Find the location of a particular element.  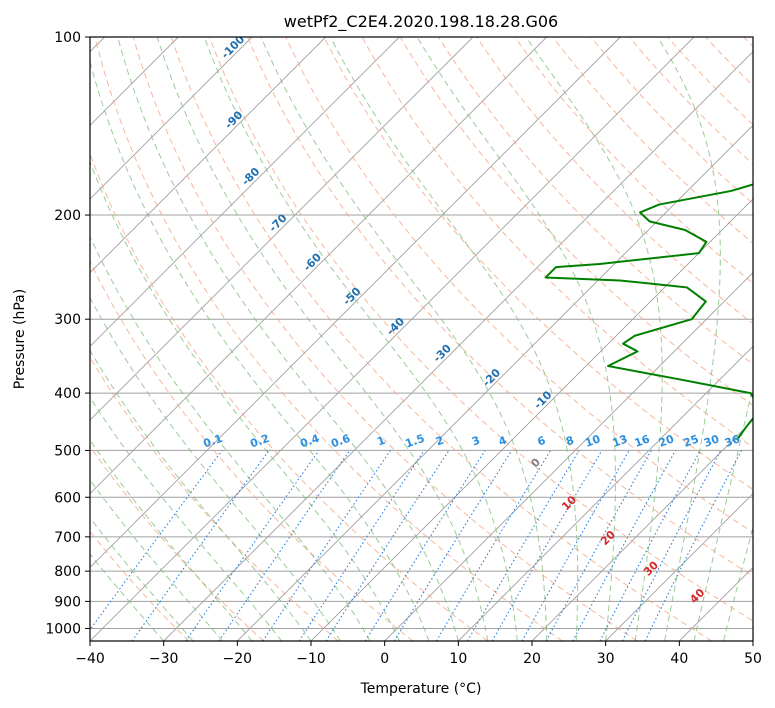

mixing-ratio-label: 2 is located at coordinates (440, 441).